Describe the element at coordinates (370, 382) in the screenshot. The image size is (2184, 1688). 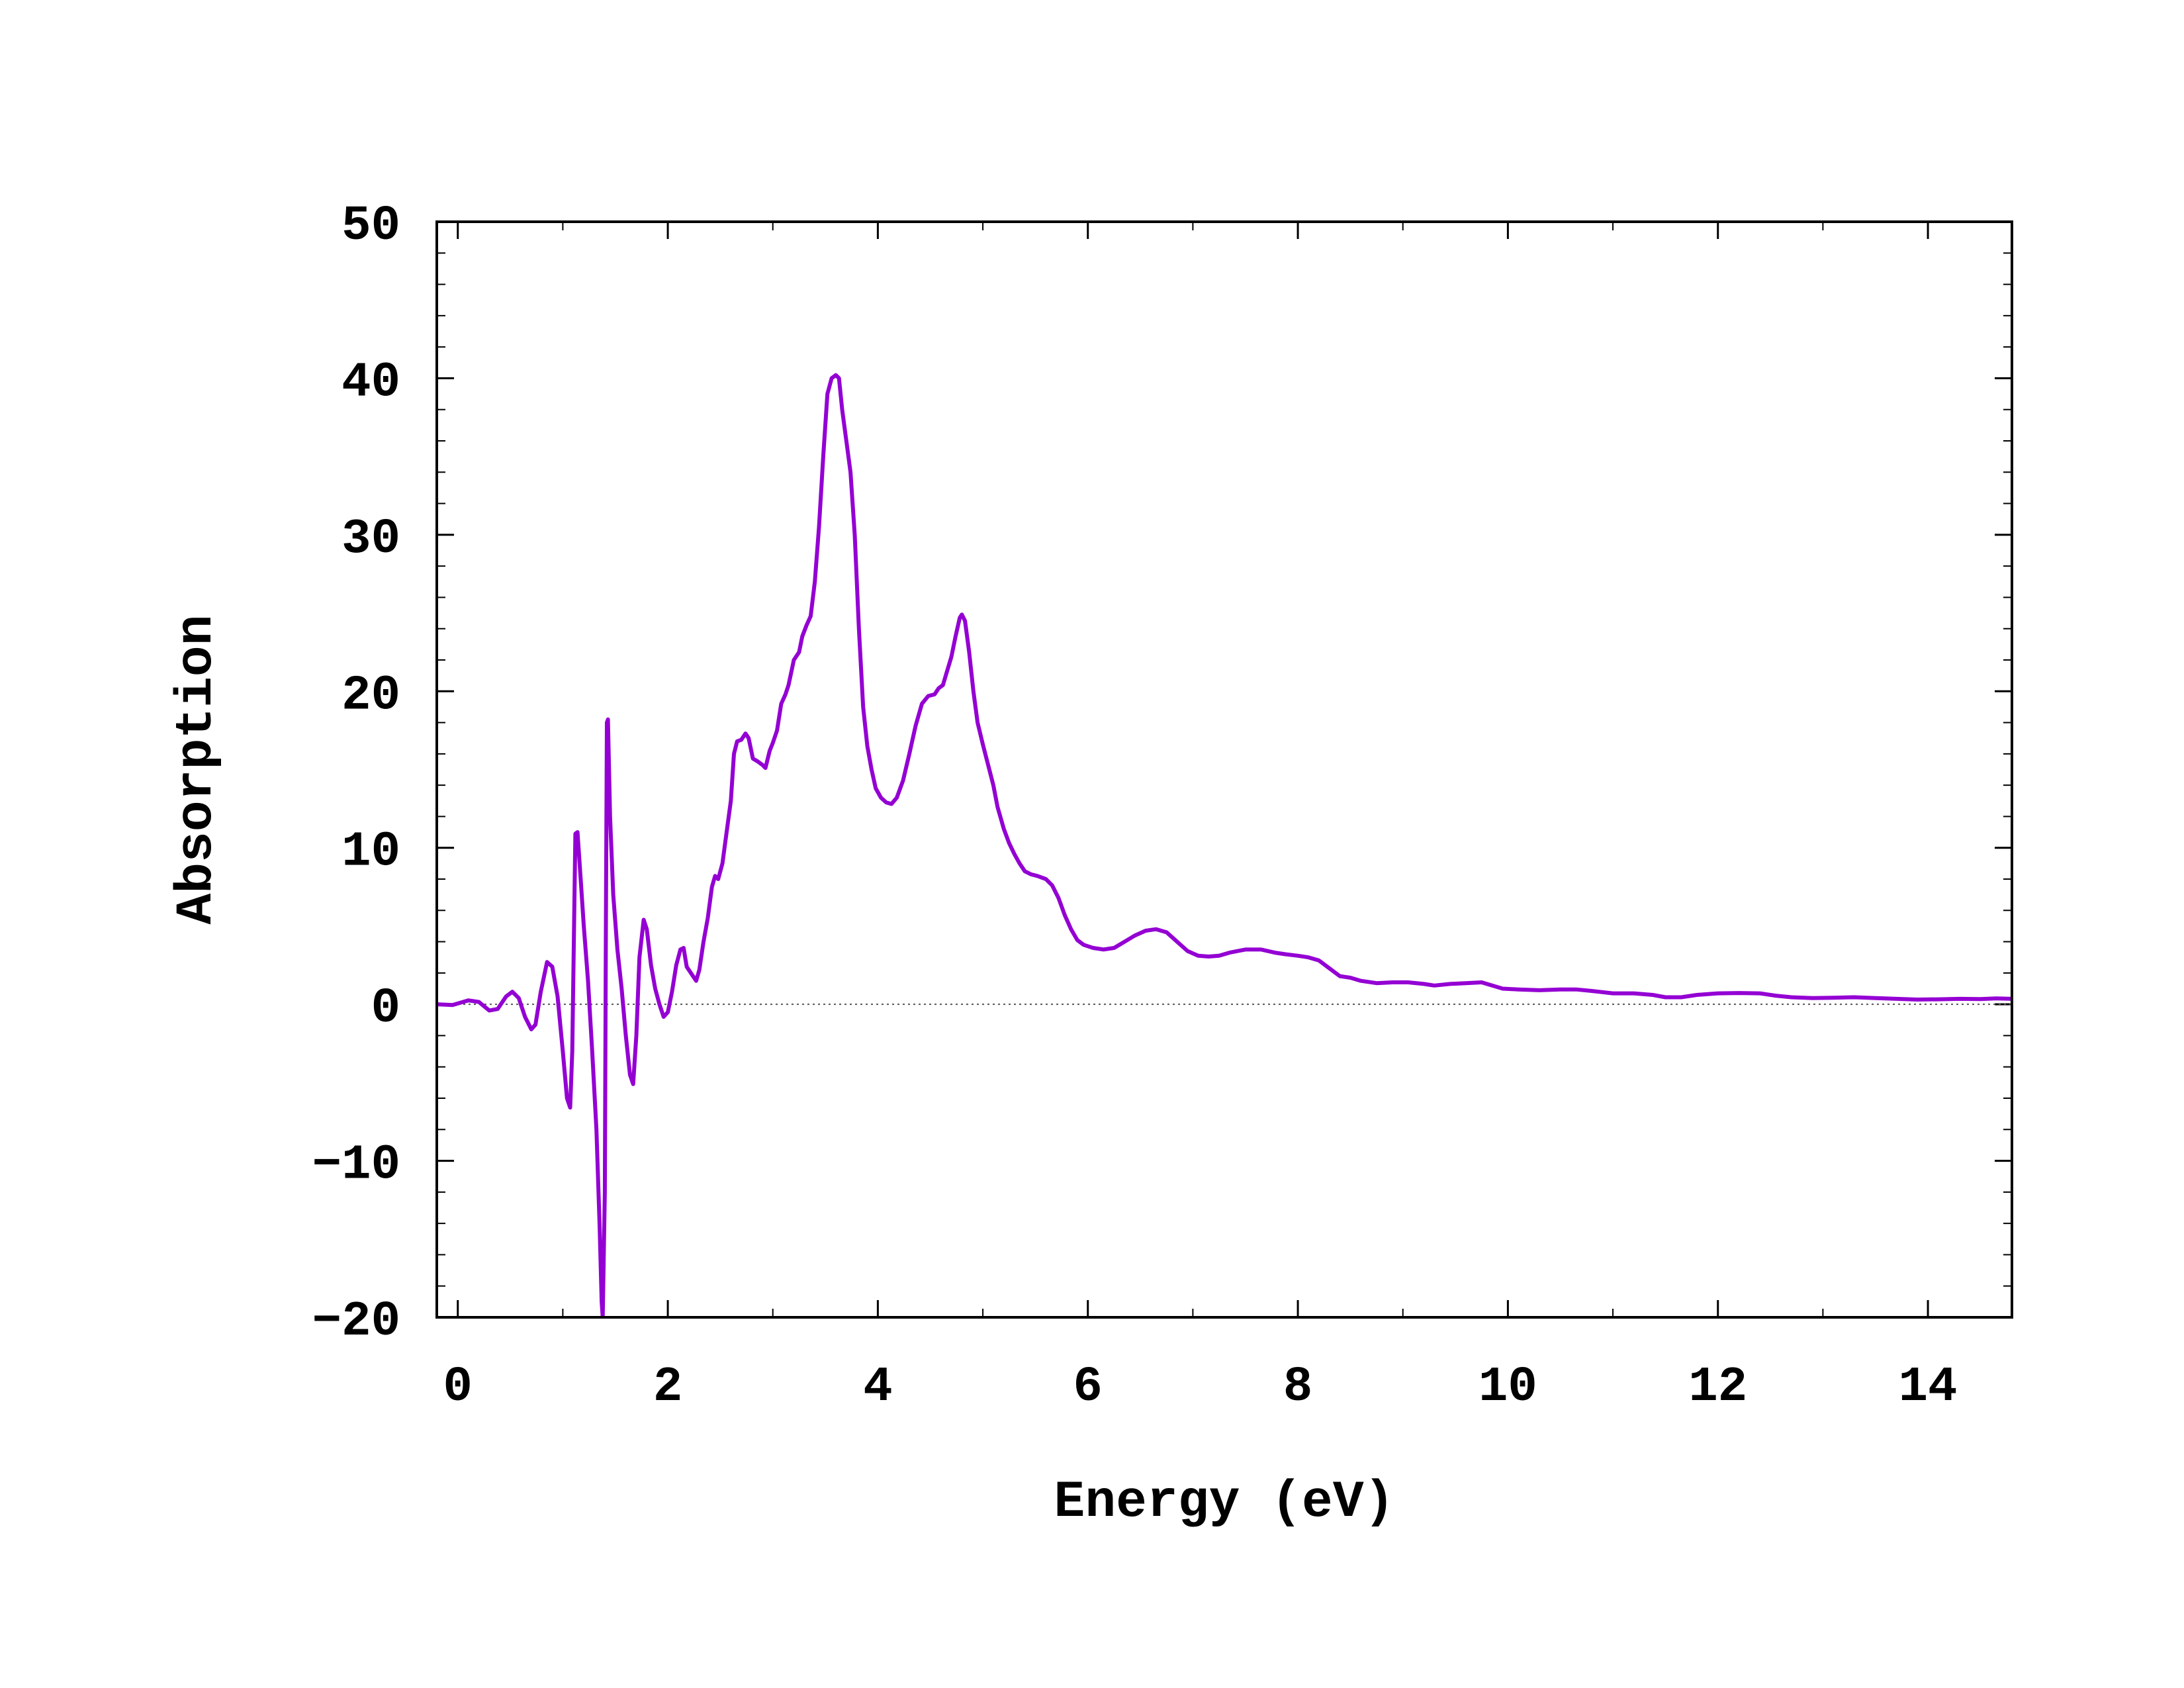
I see `y-tick-label: 40` at that location.